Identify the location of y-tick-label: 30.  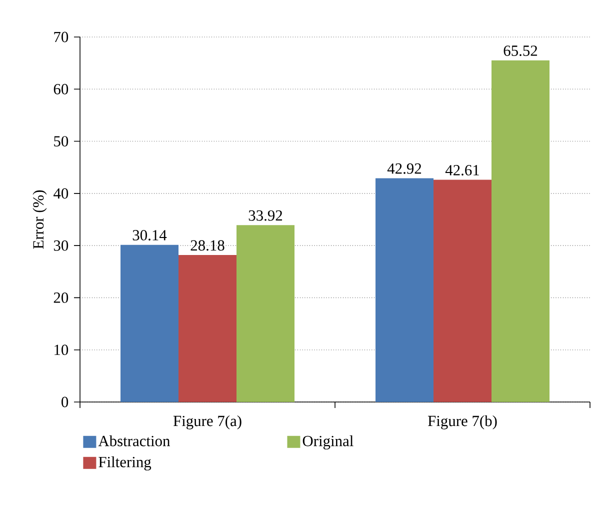
(61, 245).